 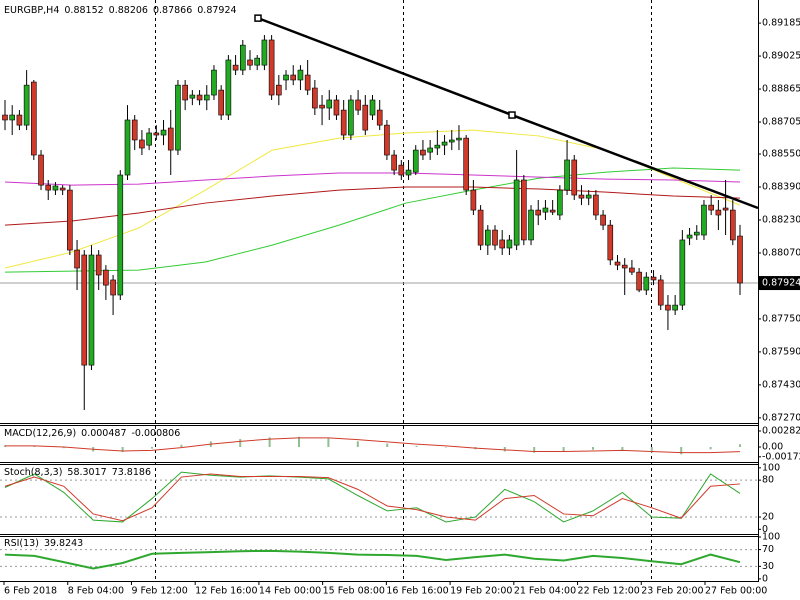 I want to click on y-tick-label: 0.002827, so click(x=781, y=430).